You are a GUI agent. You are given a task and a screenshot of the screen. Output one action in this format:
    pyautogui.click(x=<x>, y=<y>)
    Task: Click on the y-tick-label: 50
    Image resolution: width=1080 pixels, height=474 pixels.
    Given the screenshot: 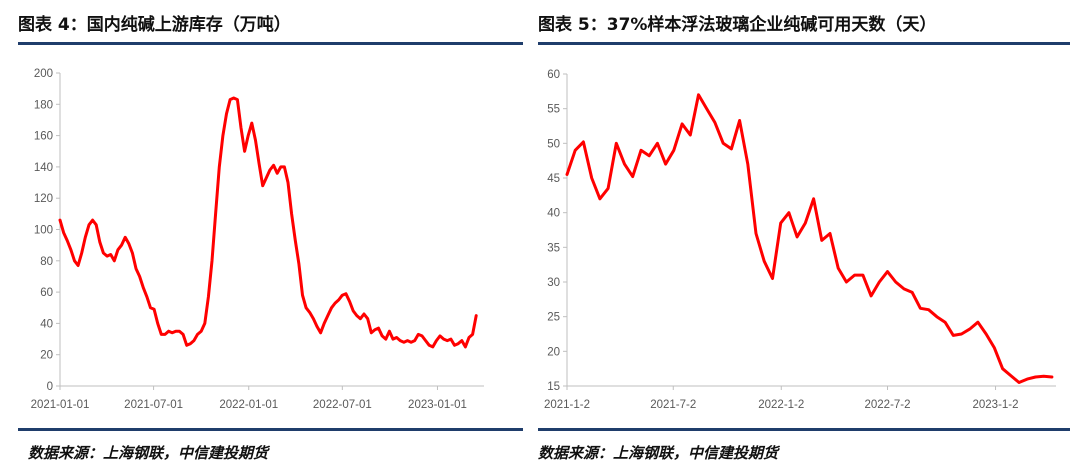 What is the action you would take?
    pyautogui.click(x=553, y=144)
    